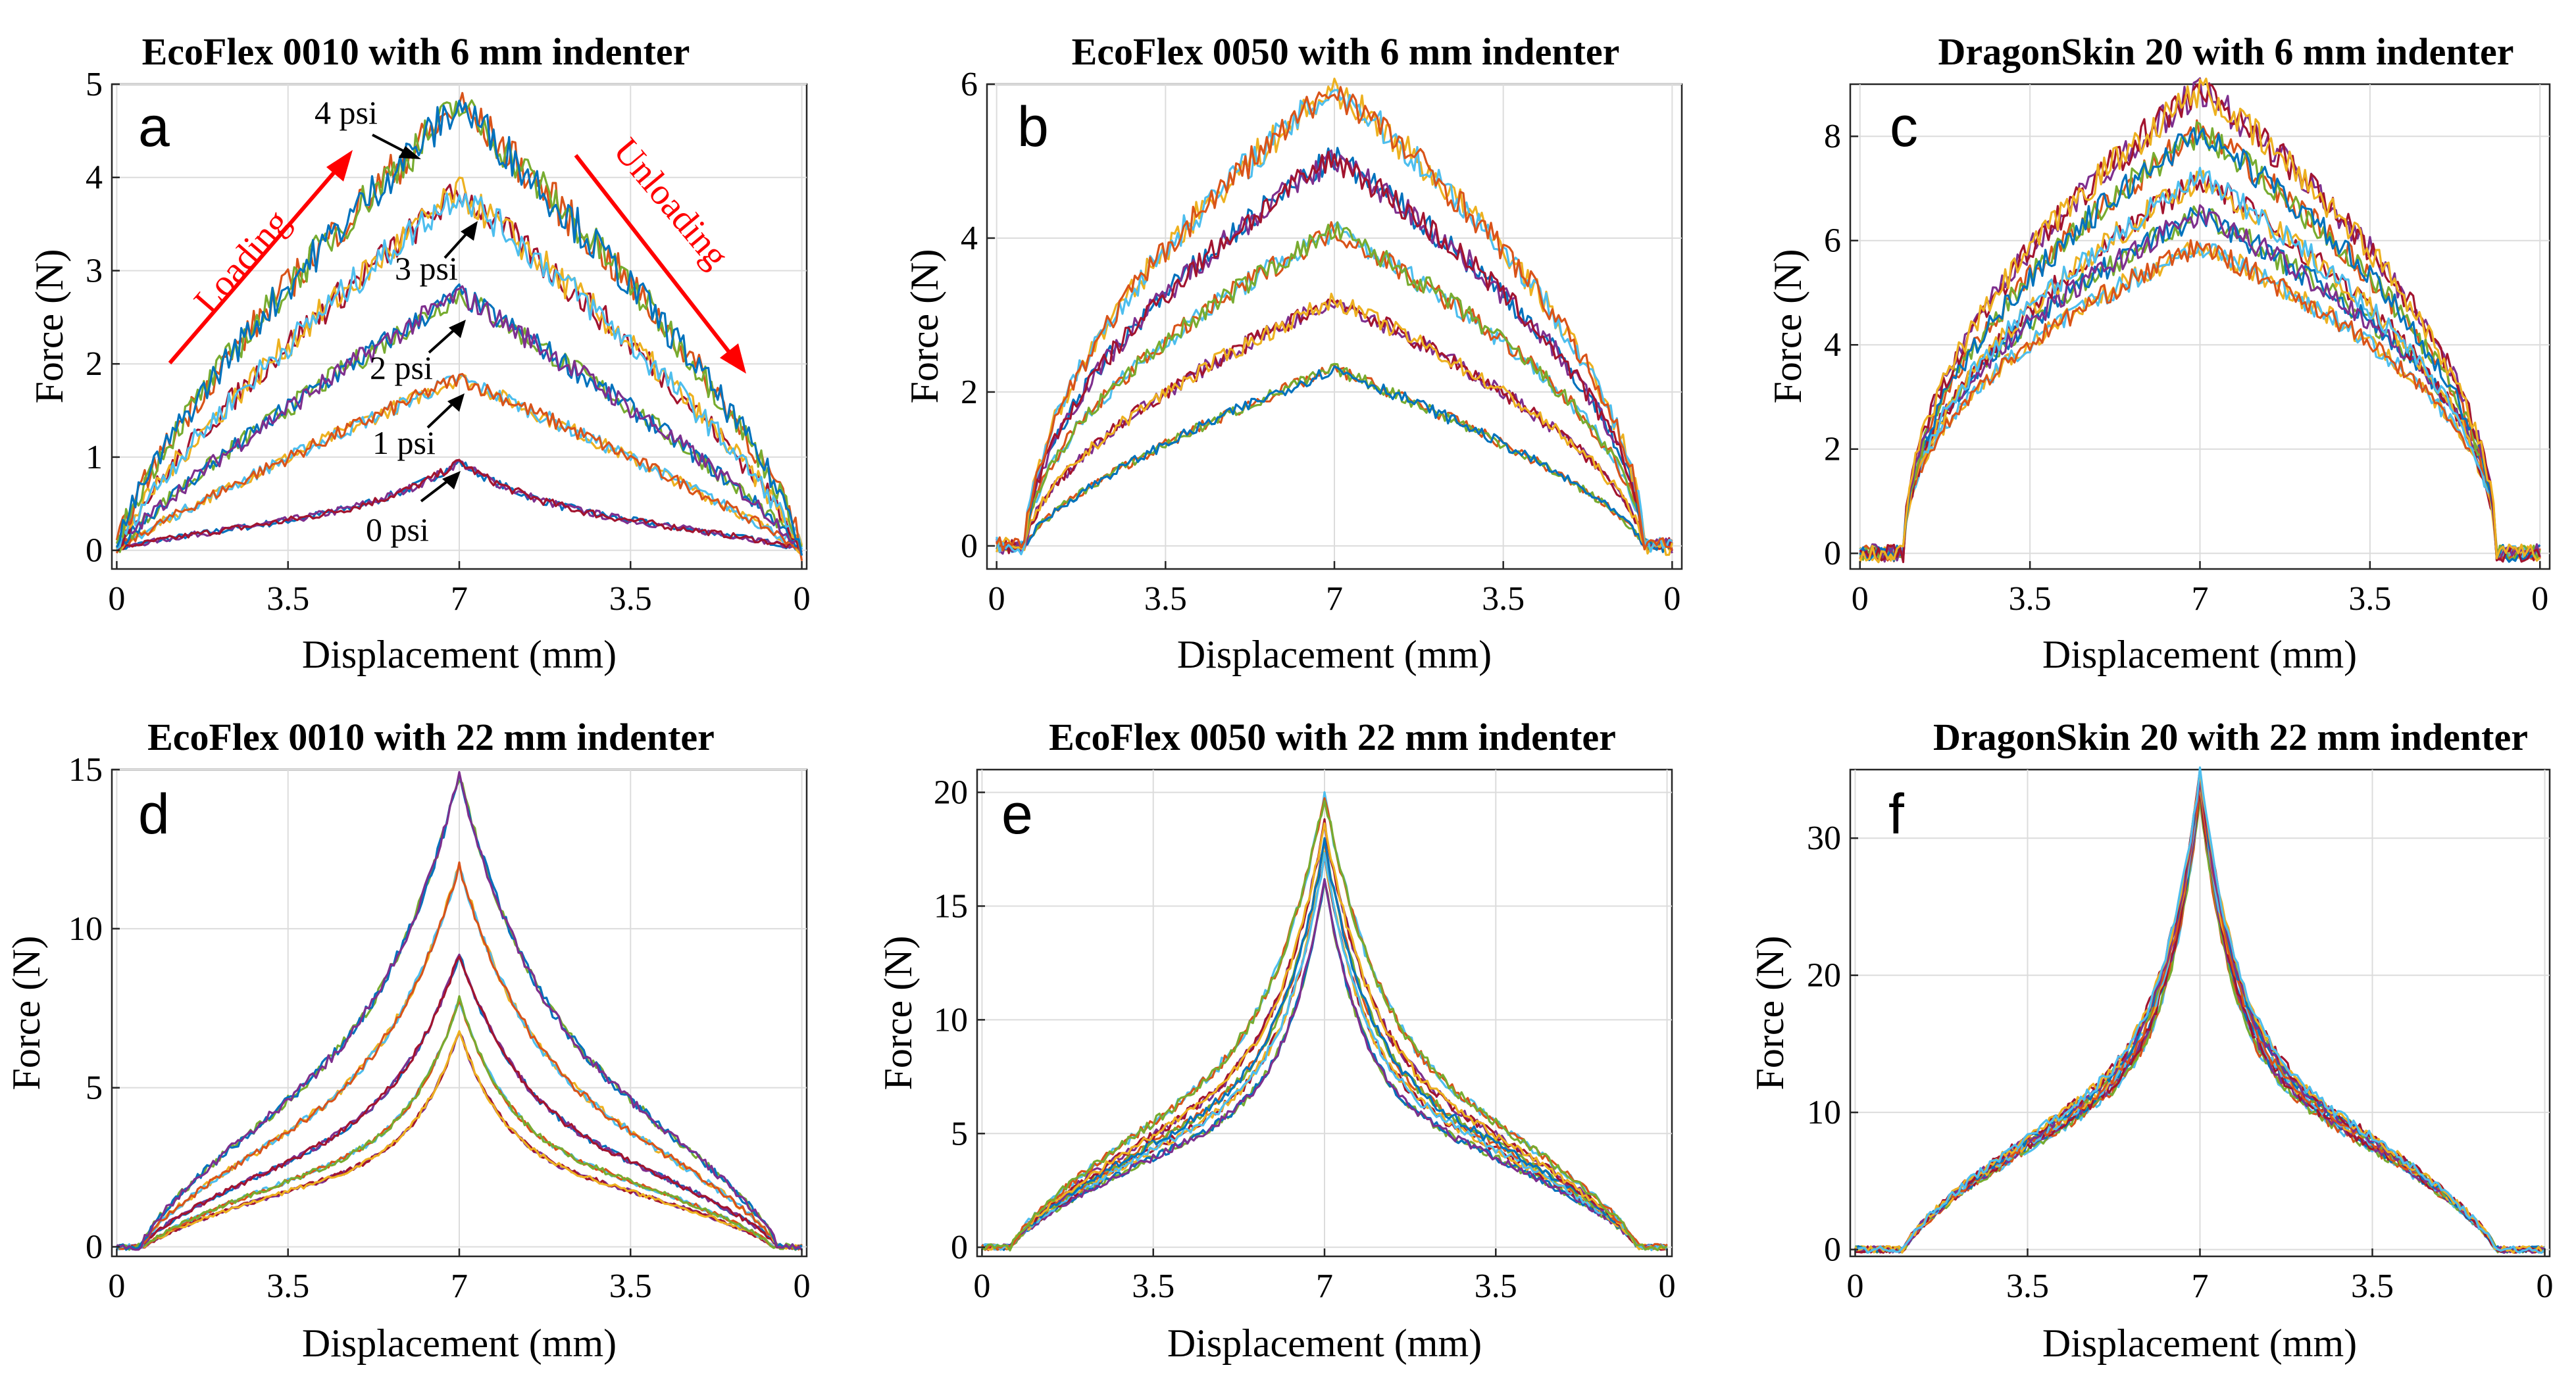  What do you see at coordinates (154, 815) in the screenshot?
I see `panel-d-letter: d` at bounding box center [154, 815].